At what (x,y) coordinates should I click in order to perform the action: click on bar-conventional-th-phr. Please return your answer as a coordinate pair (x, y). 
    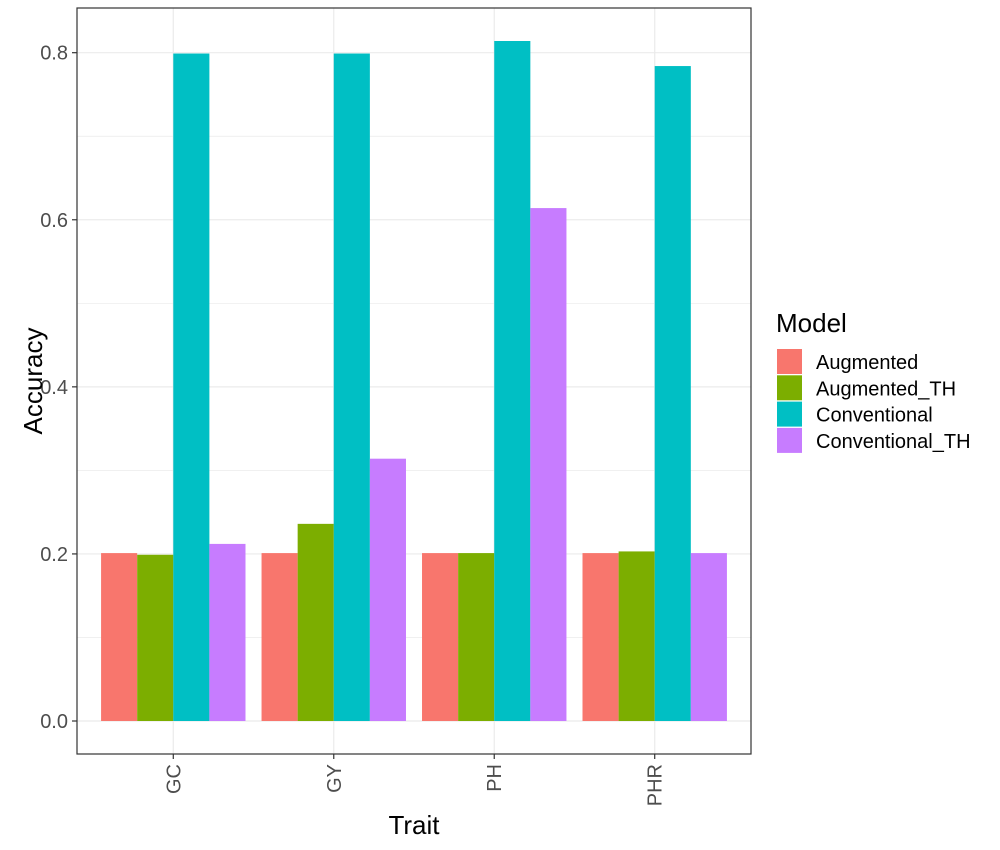
    Looking at the image, I should click on (708, 637).